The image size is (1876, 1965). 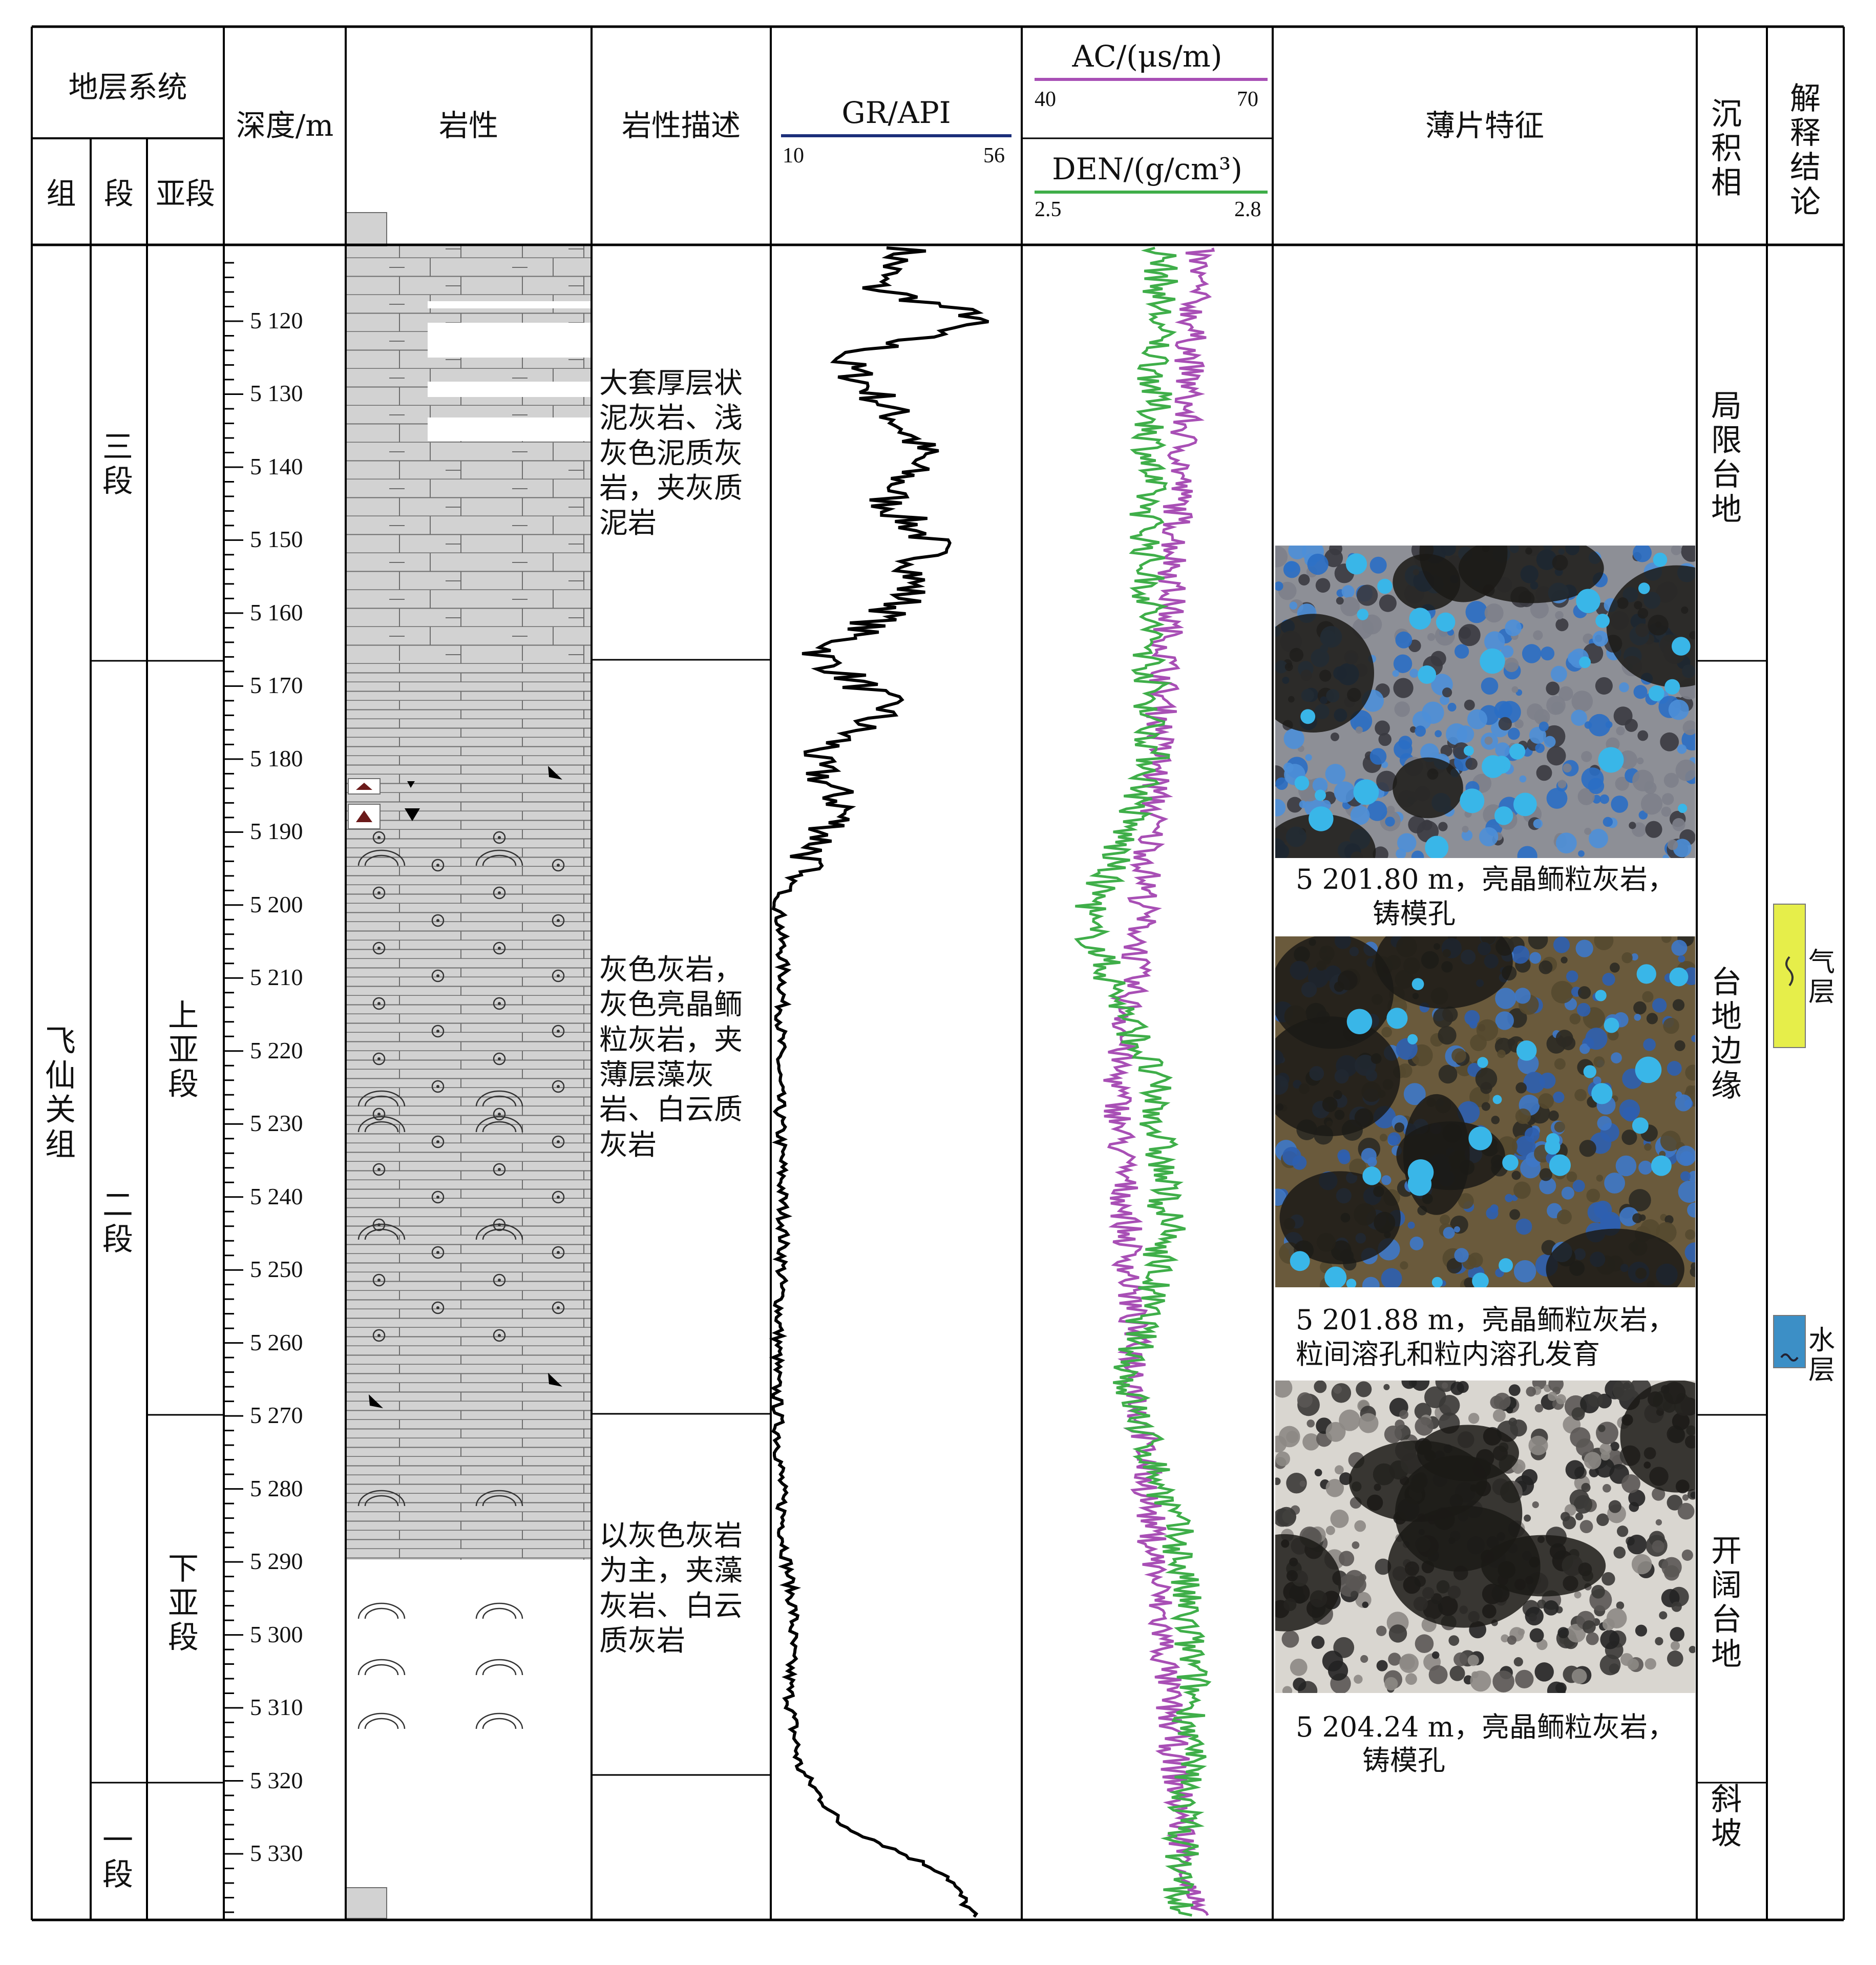 What do you see at coordinates (277, 831) in the screenshot?
I see `depth-label: 5 190` at bounding box center [277, 831].